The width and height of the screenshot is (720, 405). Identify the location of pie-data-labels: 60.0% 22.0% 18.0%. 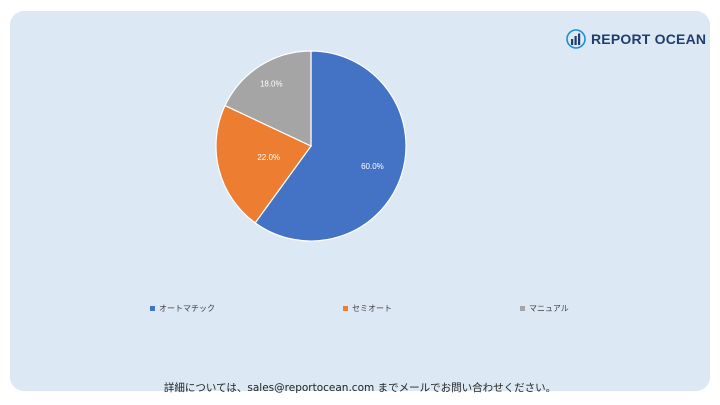
(320, 125).